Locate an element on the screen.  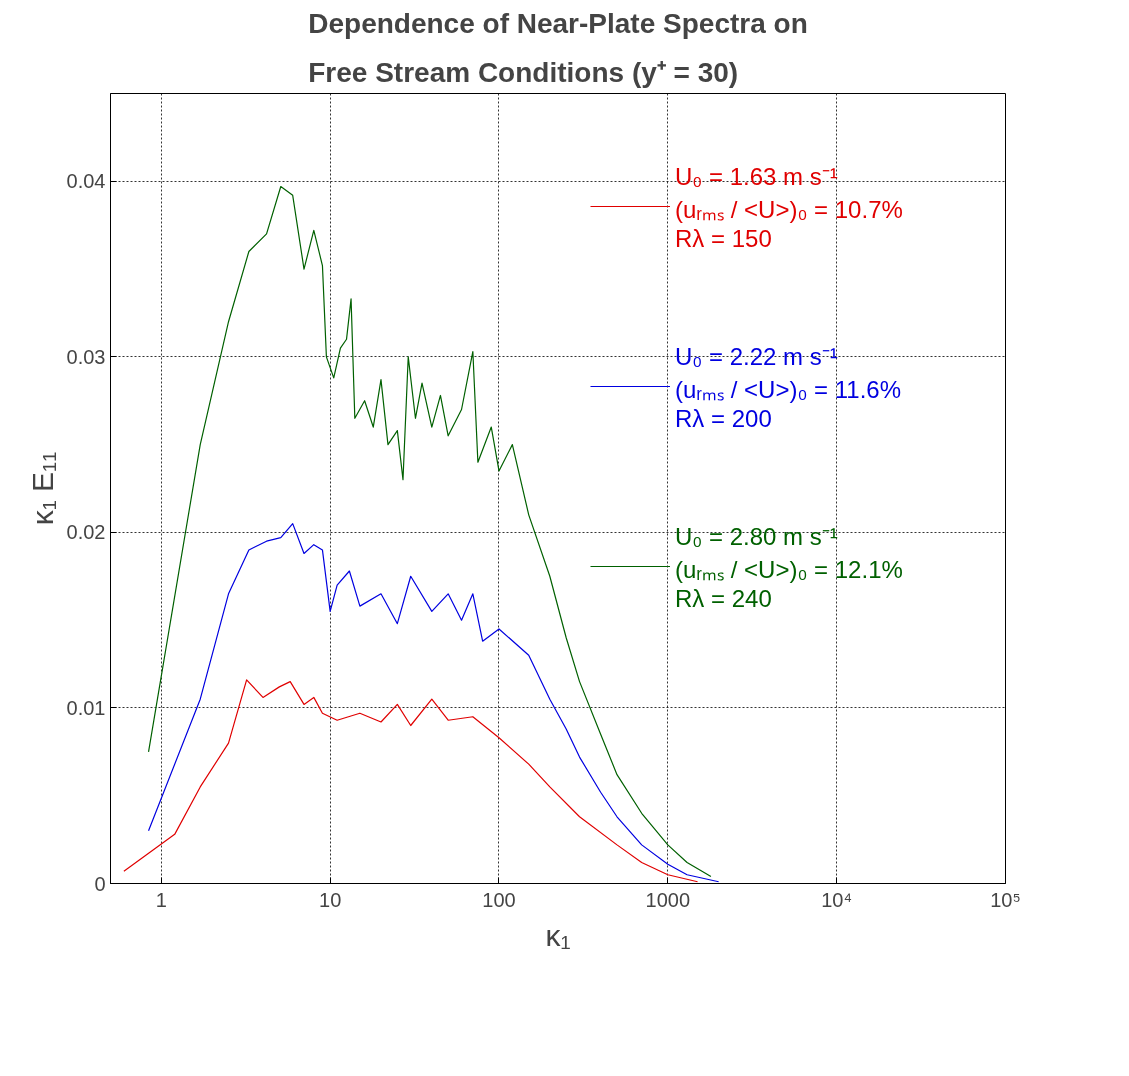
y-tick-label: 0.04 is located at coordinates (86, 181).